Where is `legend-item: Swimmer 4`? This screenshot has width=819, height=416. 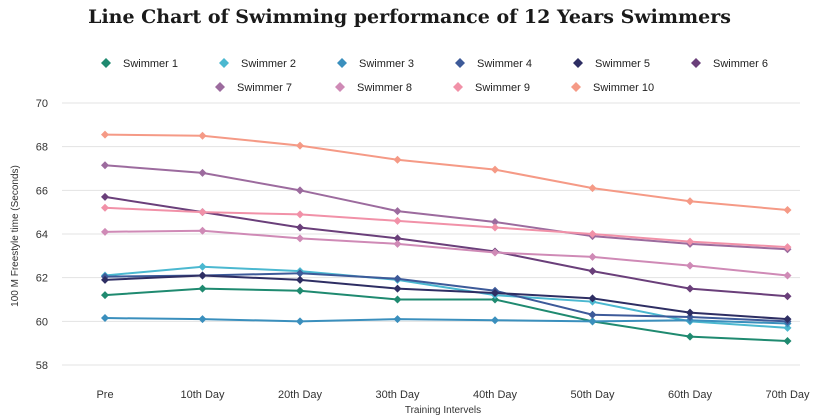 legend-item: Swimmer 4 is located at coordinates (493, 64).